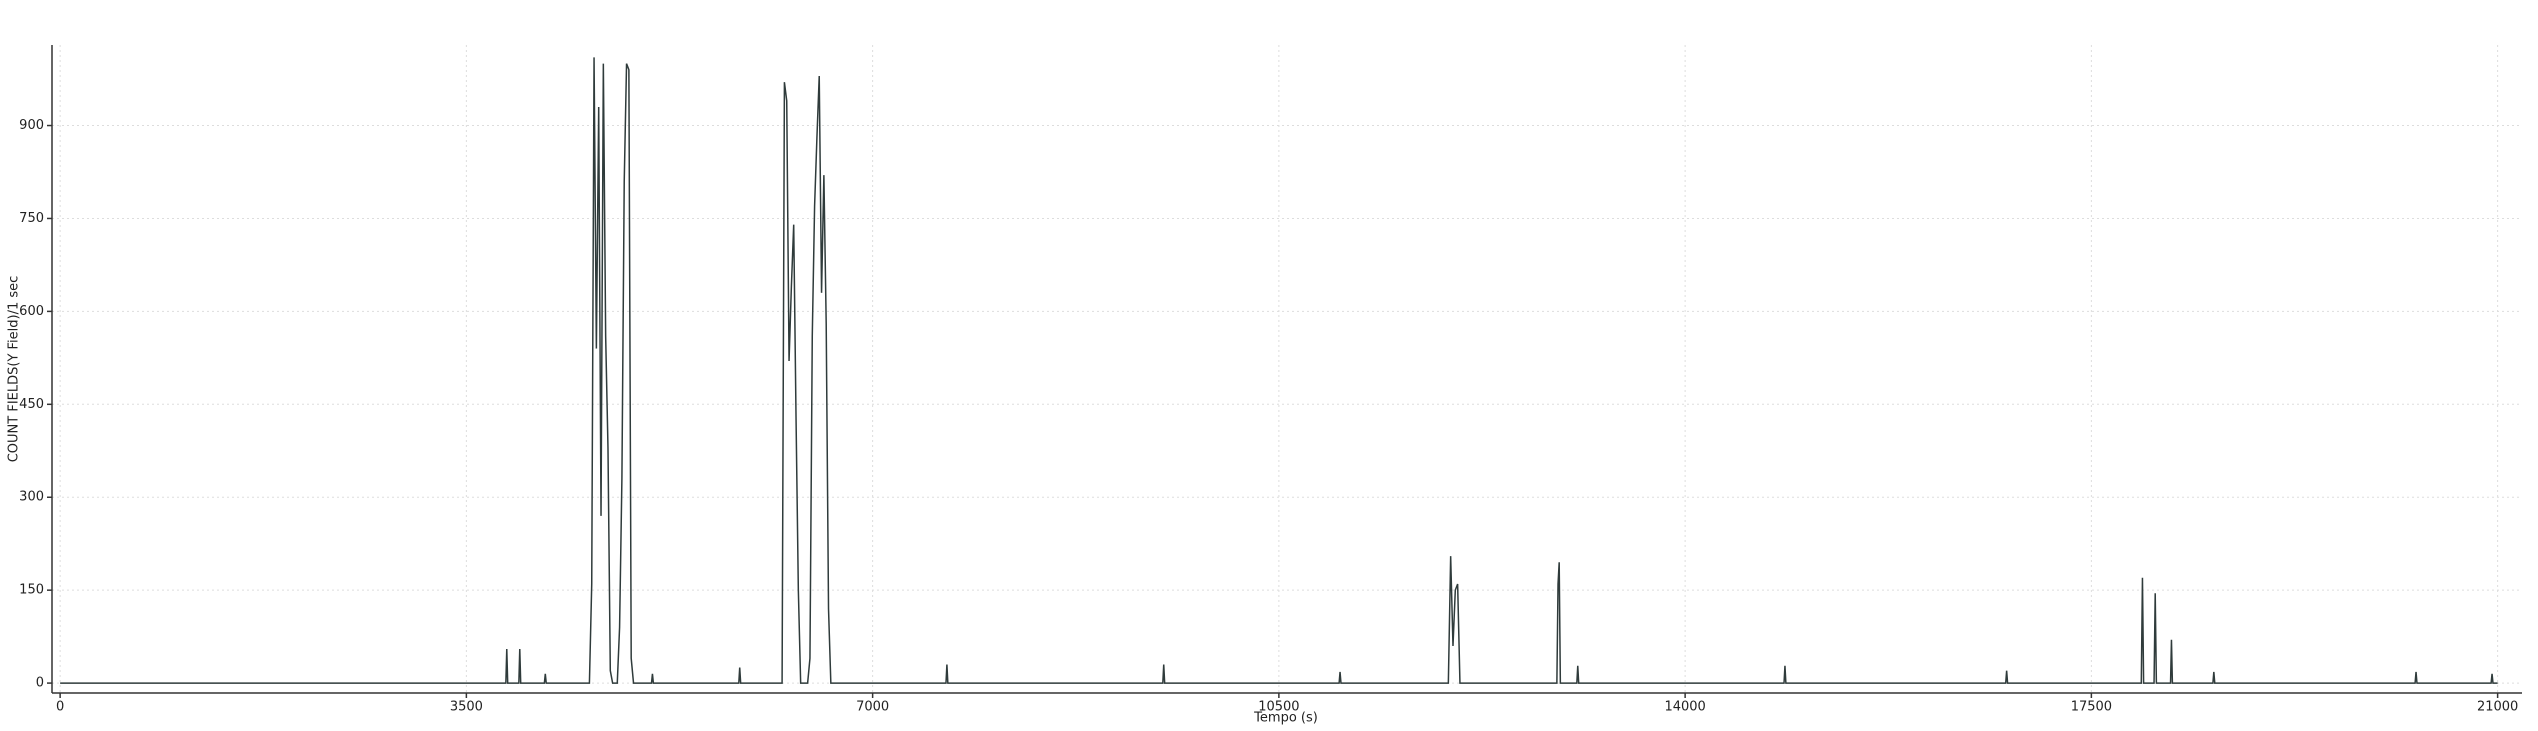 This screenshot has width=2538, height=731. What do you see at coordinates (466, 707) in the screenshot?
I see `x-tick-label: 3500` at bounding box center [466, 707].